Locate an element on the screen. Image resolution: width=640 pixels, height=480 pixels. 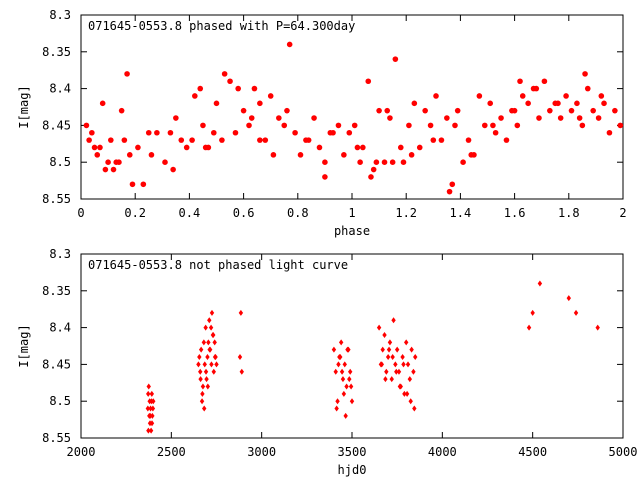
chart-title: 071645-0553.8 phased with P=64.300day is located at coordinates (221, 26).